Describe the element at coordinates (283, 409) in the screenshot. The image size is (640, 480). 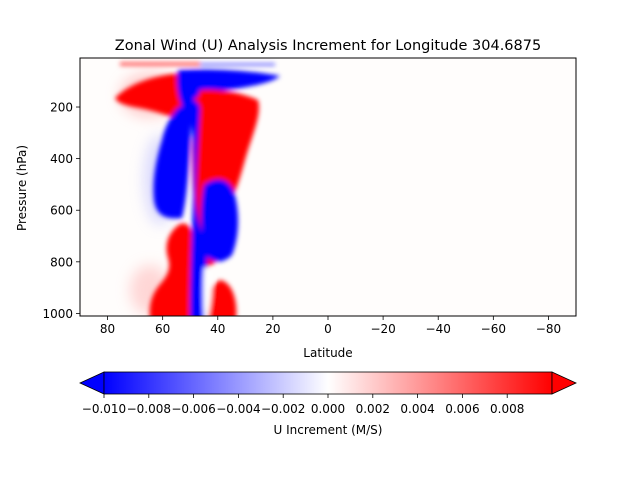
I see `colorbar-tick-label: −0.002` at that location.